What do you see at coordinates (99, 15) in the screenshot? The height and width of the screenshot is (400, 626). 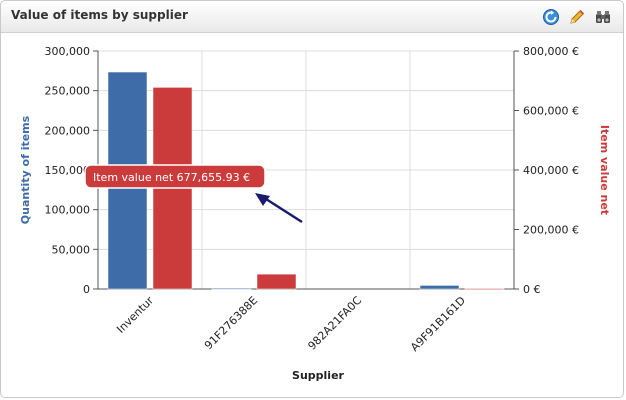 I see `panel-title: Value of items by supplier` at bounding box center [99, 15].